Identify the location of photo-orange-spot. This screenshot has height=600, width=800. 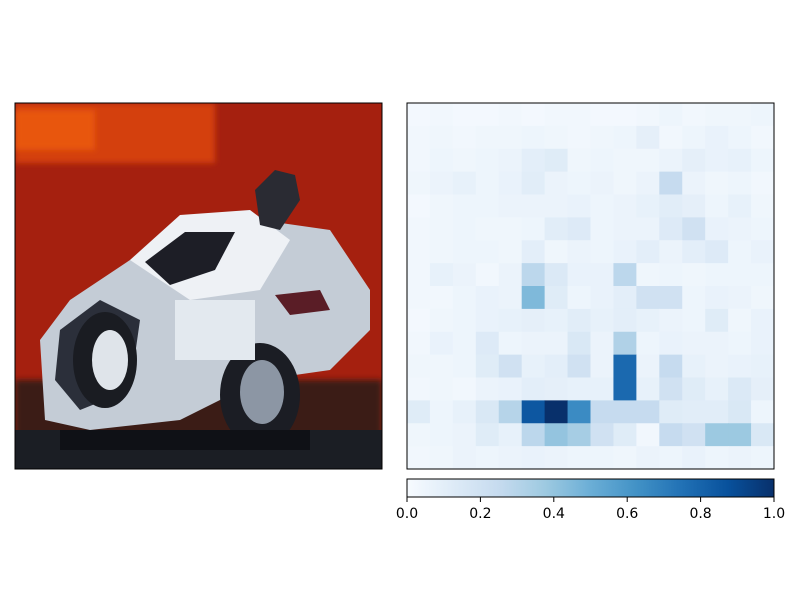
(55, 130).